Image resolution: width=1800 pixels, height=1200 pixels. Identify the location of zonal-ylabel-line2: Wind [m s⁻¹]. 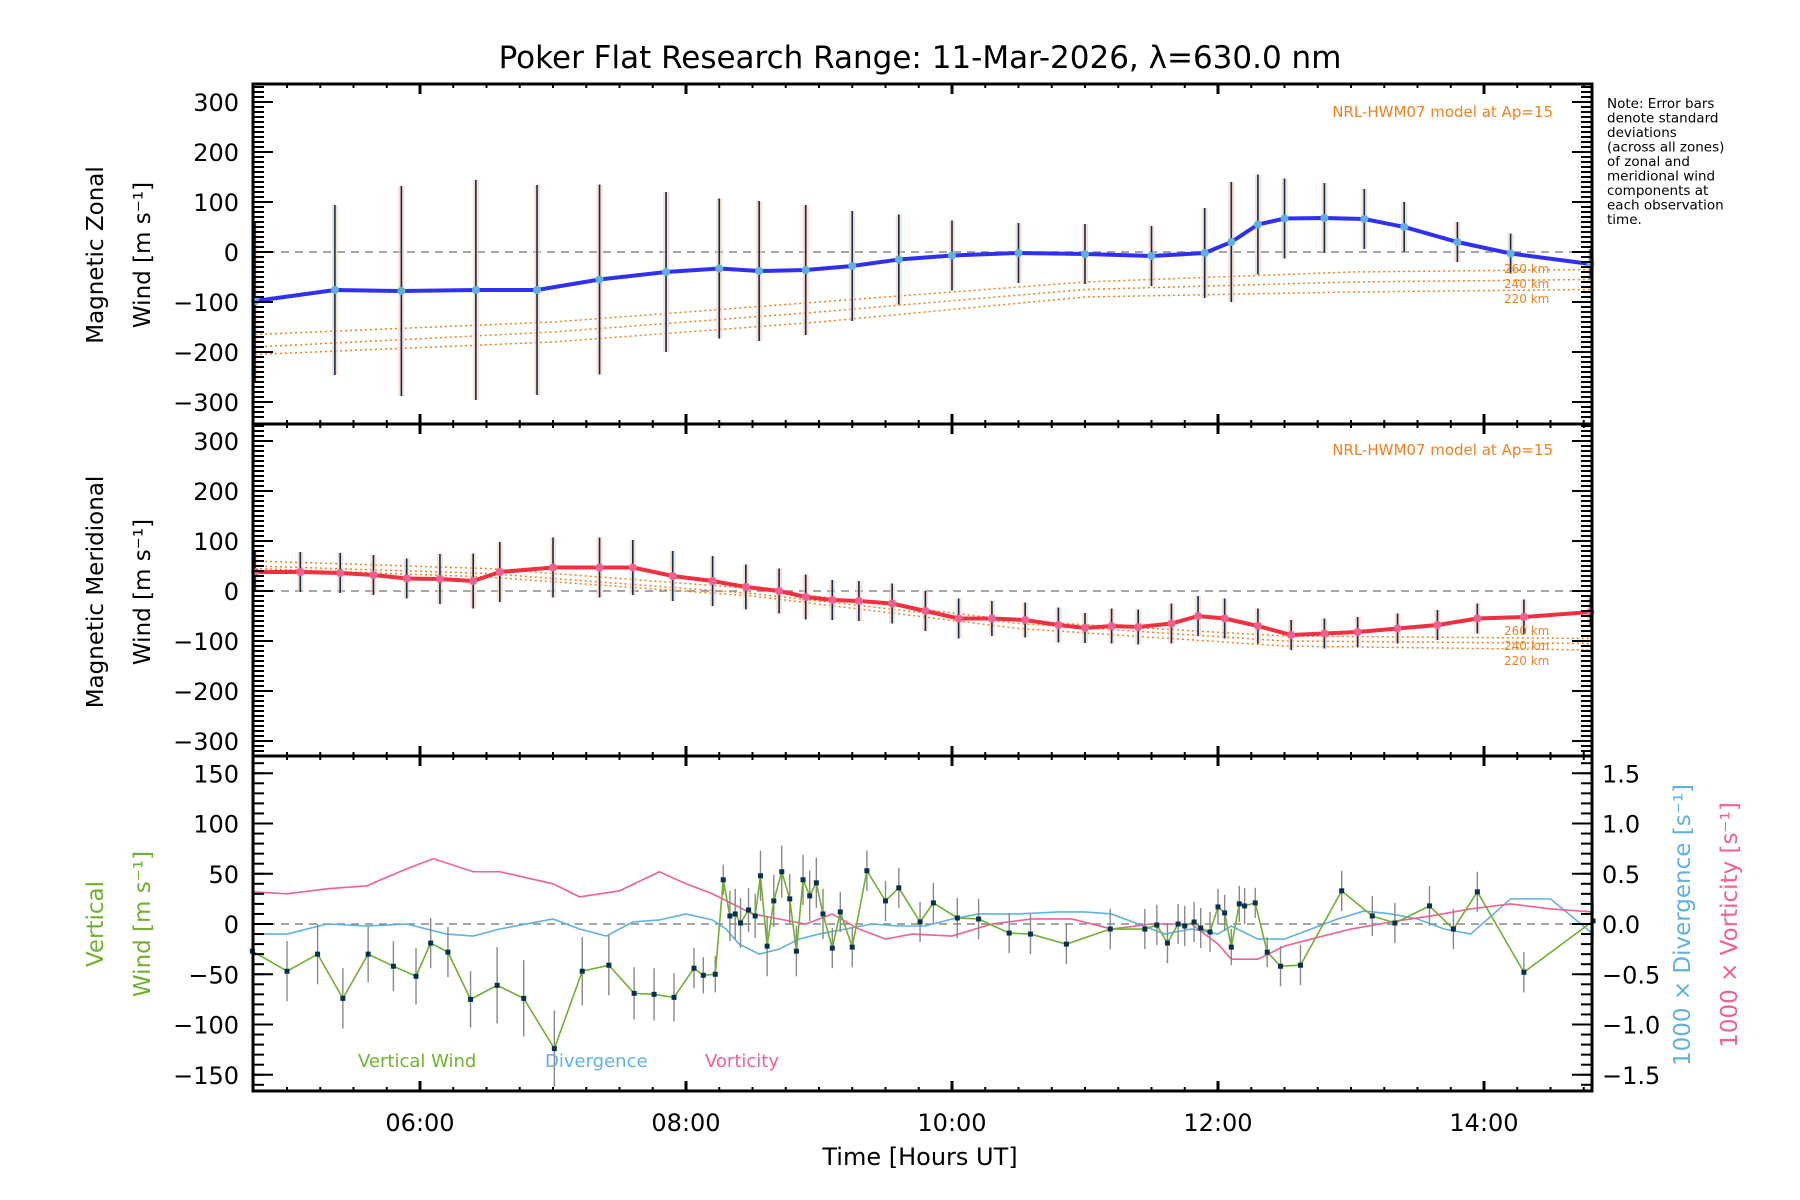
(143, 255).